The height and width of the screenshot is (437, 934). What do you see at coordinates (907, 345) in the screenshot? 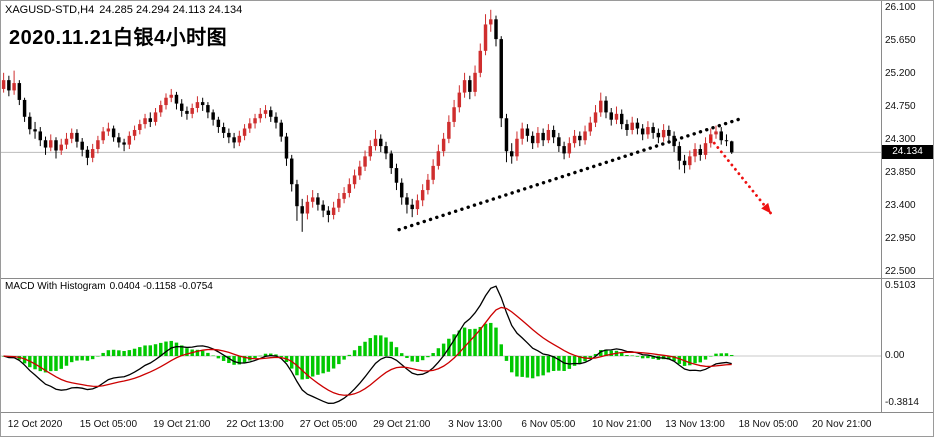
I see `macd-axis: 0.5103 0.00 -0.3814` at bounding box center [907, 345].